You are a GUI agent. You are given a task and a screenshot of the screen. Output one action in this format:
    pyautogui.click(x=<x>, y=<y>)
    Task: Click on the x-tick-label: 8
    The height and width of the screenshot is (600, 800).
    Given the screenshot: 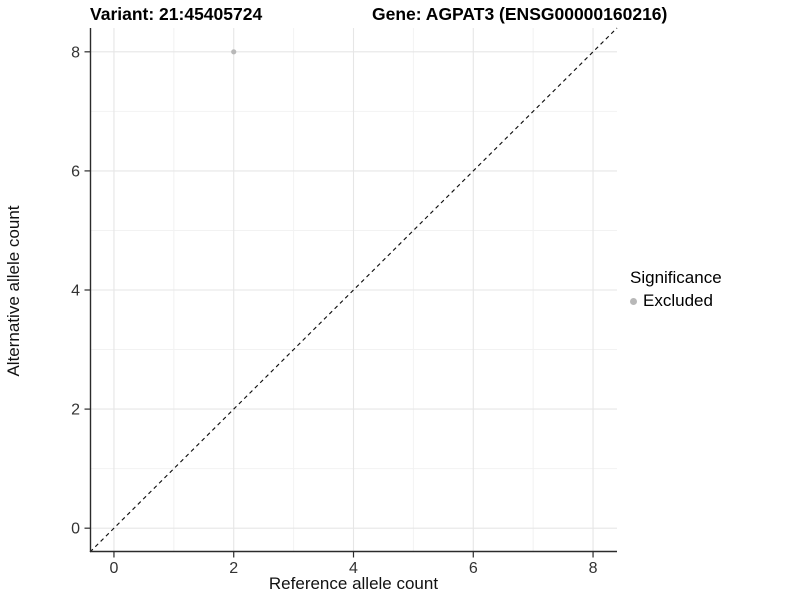 What is the action you would take?
    pyautogui.click(x=593, y=568)
    